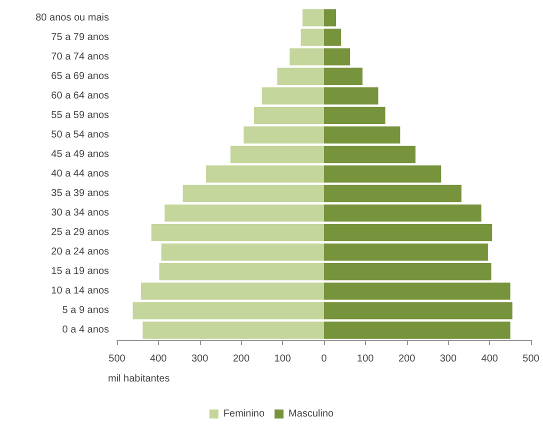  What do you see at coordinates (80, 252) in the screenshot?
I see `y-tick-label: 20 a 24 anos` at bounding box center [80, 252].